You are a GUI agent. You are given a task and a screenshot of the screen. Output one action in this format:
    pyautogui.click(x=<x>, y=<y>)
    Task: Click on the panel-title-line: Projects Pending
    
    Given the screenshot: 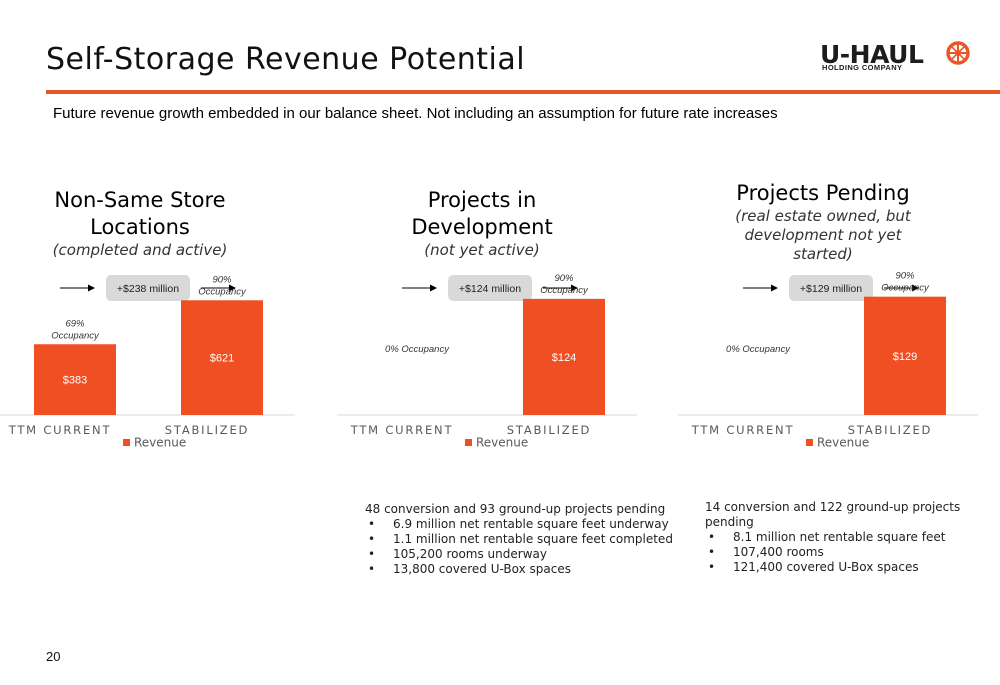 What is the action you would take?
    pyautogui.click(x=823, y=193)
    